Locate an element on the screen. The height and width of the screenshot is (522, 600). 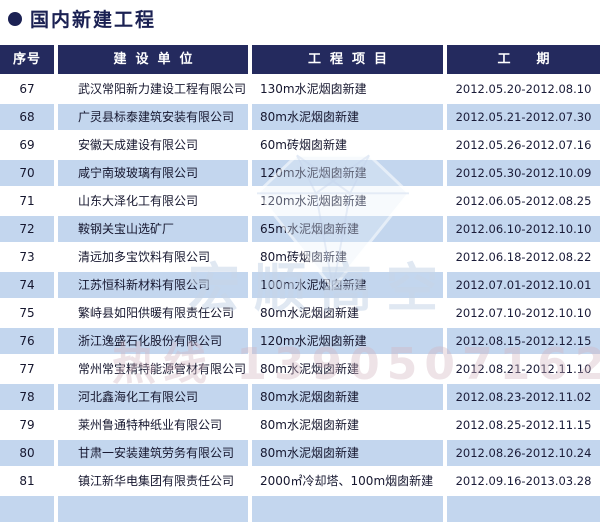
period-cell: 2012.08.25-2012.11.15 is located at coordinates (523, 425).